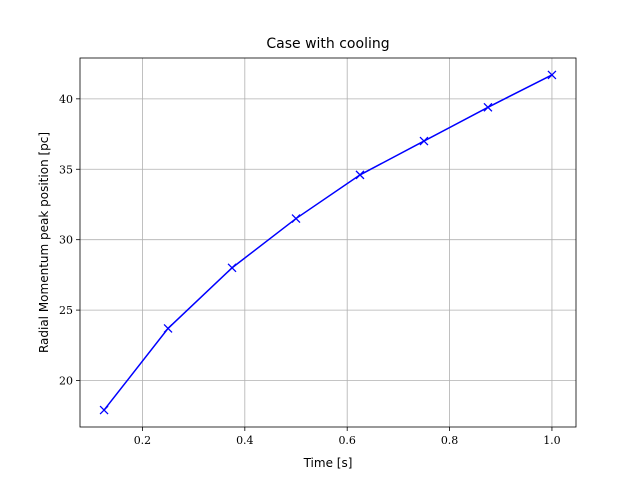 Image resolution: width=640 pixels, height=480 pixels. Describe the element at coordinates (143, 440) in the screenshot. I see `x-tick-label: 0.2` at that location.